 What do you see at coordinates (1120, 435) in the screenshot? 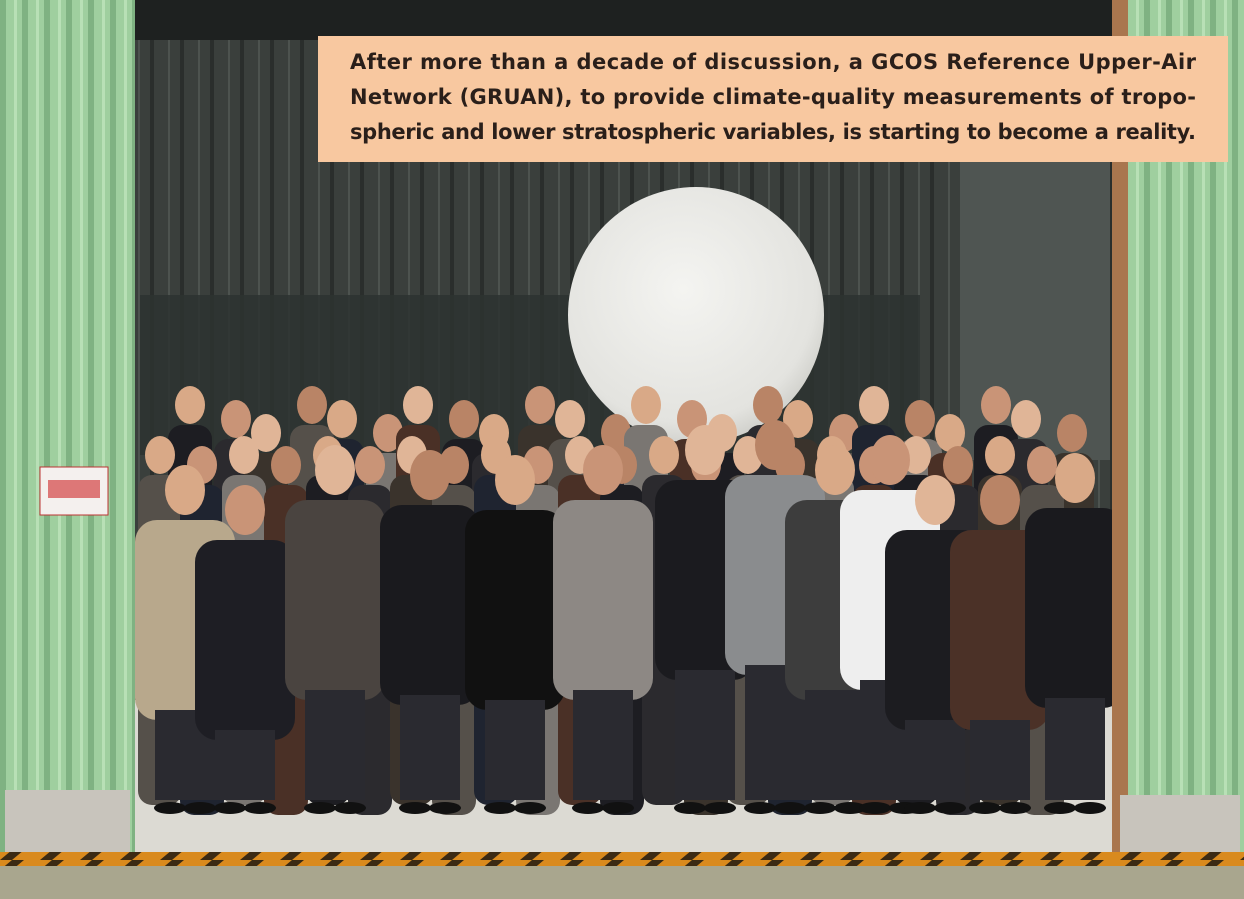
I see `door-frame` at bounding box center [1120, 435].